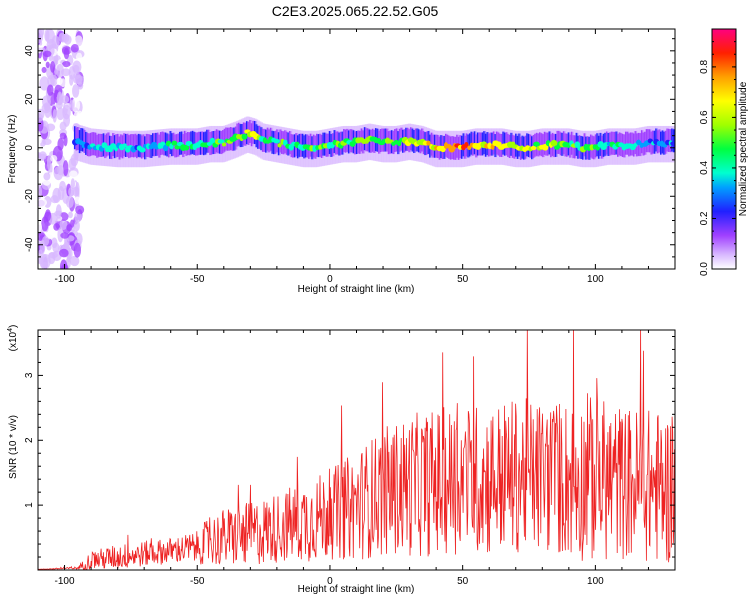  I want to click on x-tick-label: -50, so click(197, 581).